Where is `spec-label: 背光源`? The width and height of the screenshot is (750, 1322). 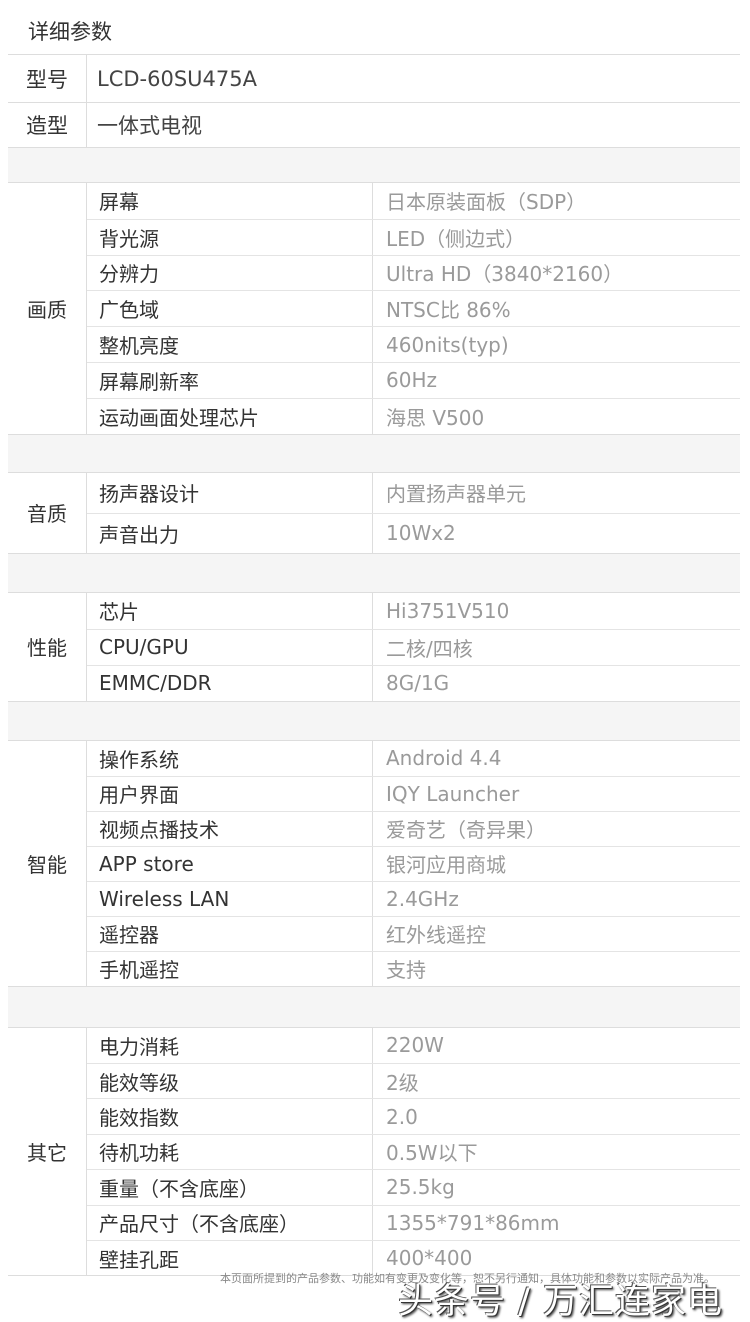
spec-label: 背光源 is located at coordinates (230, 237).